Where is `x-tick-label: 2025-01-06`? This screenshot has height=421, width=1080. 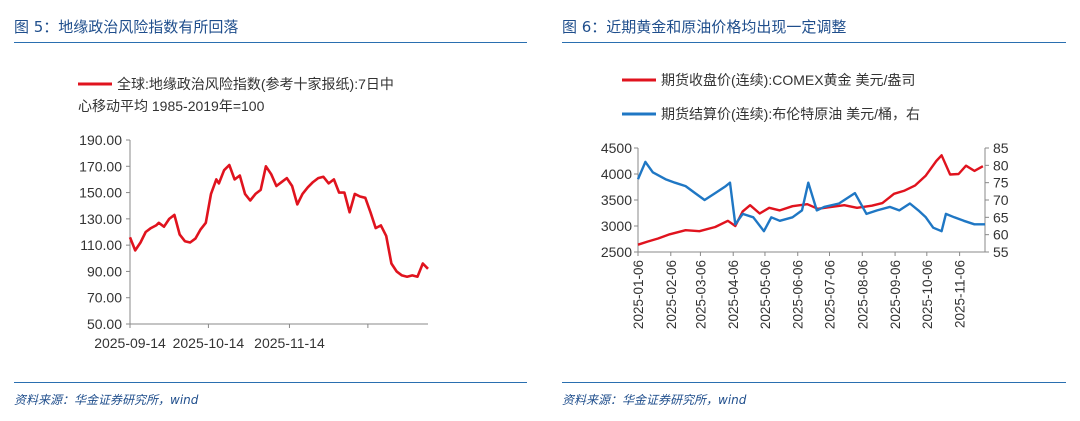 x-tick-label: 2025-01-06 is located at coordinates (638, 294).